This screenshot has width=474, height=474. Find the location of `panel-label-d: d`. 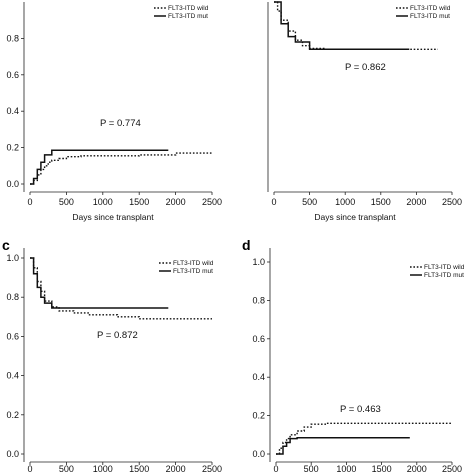

panel-label-d: d is located at coordinates (246, 245).